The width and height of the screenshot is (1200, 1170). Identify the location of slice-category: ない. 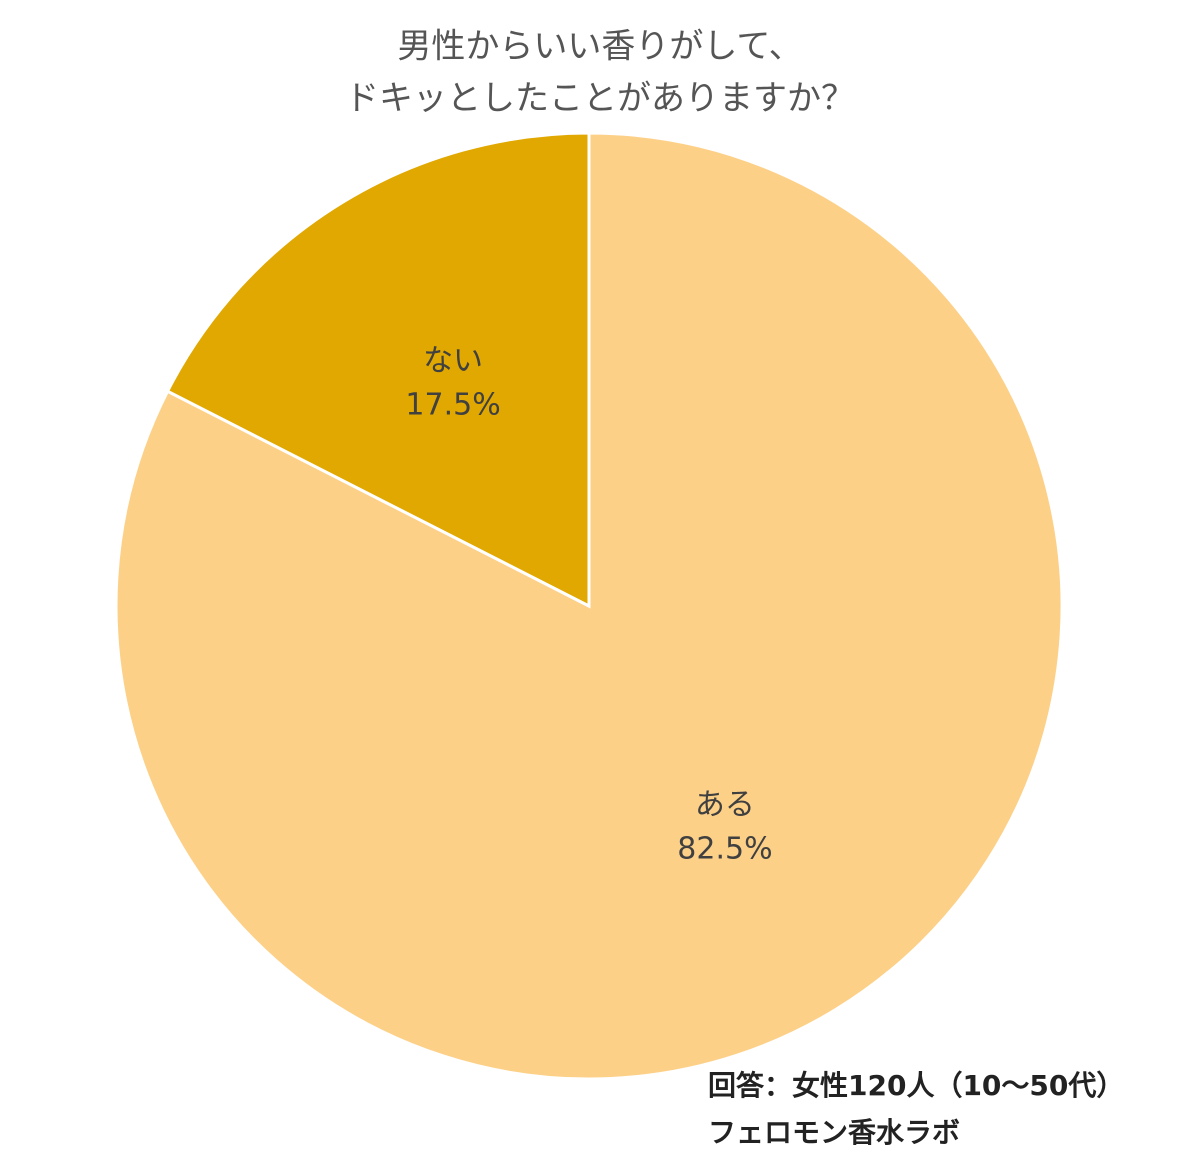
(453, 361).